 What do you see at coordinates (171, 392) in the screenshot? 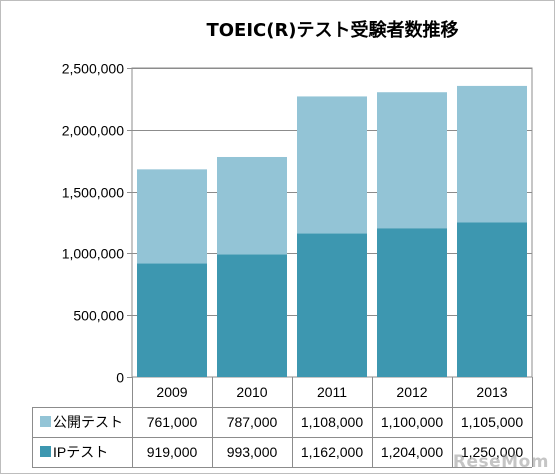
I see `x-tick-label: 2009` at bounding box center [171, 392].